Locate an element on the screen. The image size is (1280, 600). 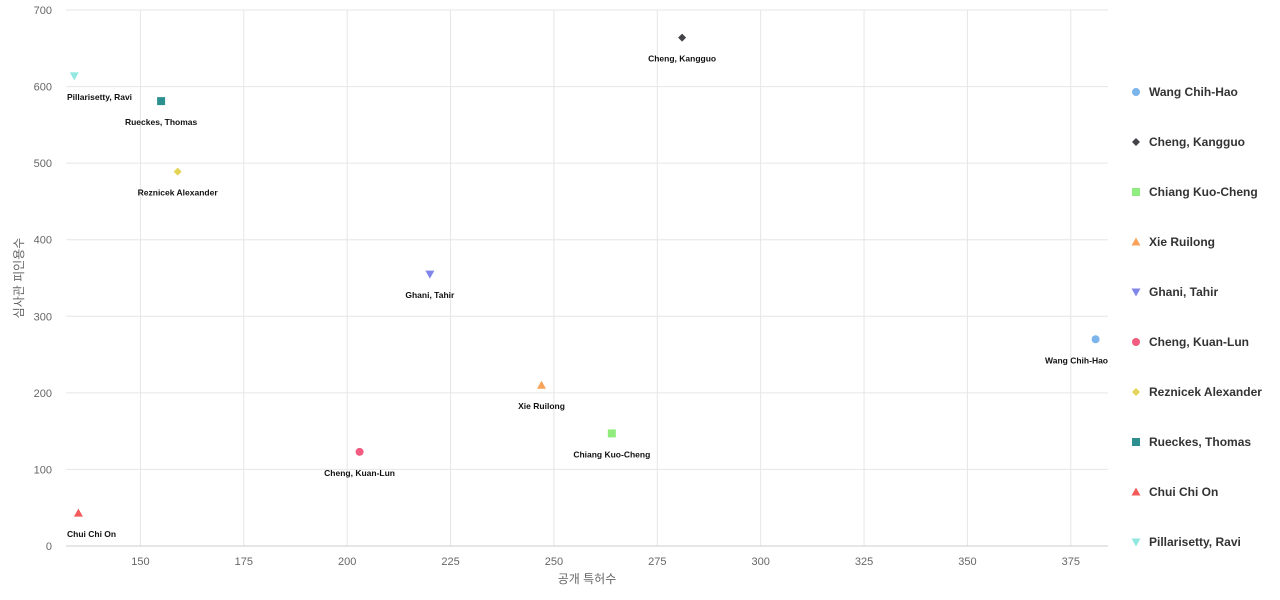
point-label-chiang-kuo-cheng: Chiang Kuo-Cheng is located at coordinates (611, 454).